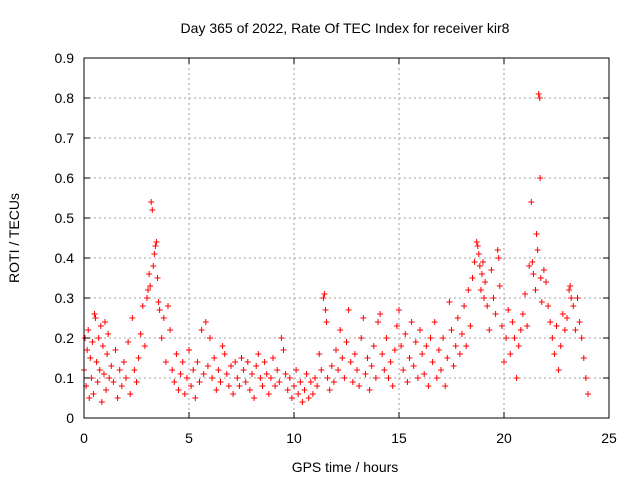 This screenshot has width=640, height=480. Describe the element at coordinates (294, 438) in the screenshot. I see `x-tick-label: 10` at that location.